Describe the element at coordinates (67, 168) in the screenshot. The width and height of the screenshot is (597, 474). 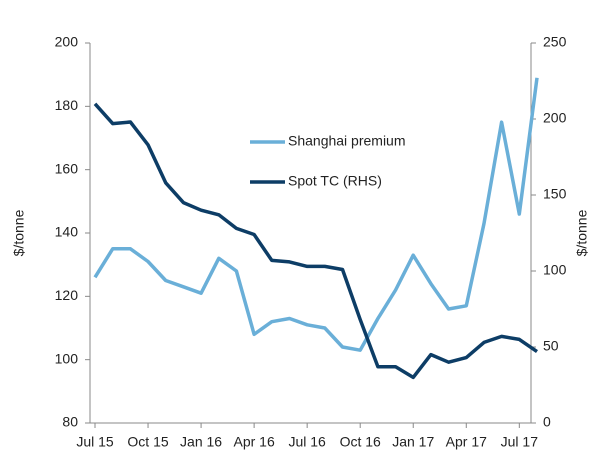
I see `y-tick-label: 160` at that location.